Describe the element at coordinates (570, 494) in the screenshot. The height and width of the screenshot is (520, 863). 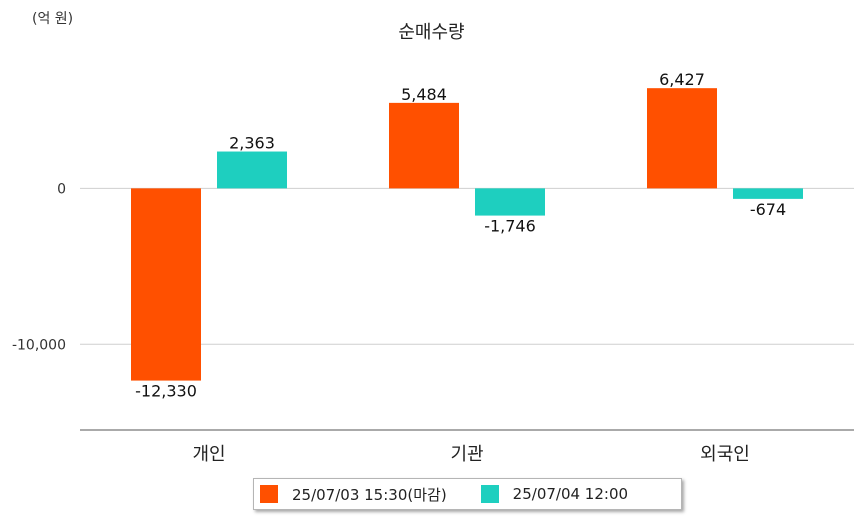
I see `legend-label-series-2: 25/07/04 12:00` at that location.